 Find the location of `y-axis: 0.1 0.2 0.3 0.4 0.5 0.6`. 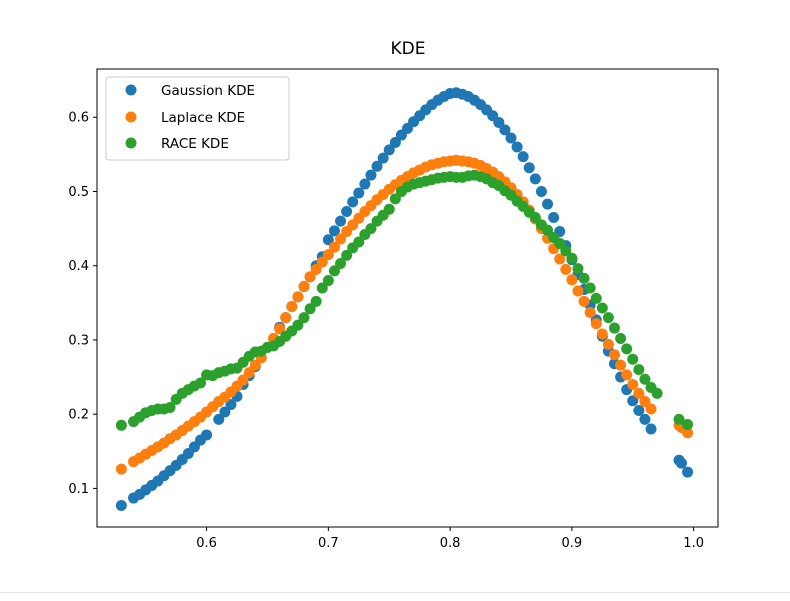

y-axis: 0.1 0.2 0.3 0.4 0.5 0.6 is located at coordinates (82, 304).